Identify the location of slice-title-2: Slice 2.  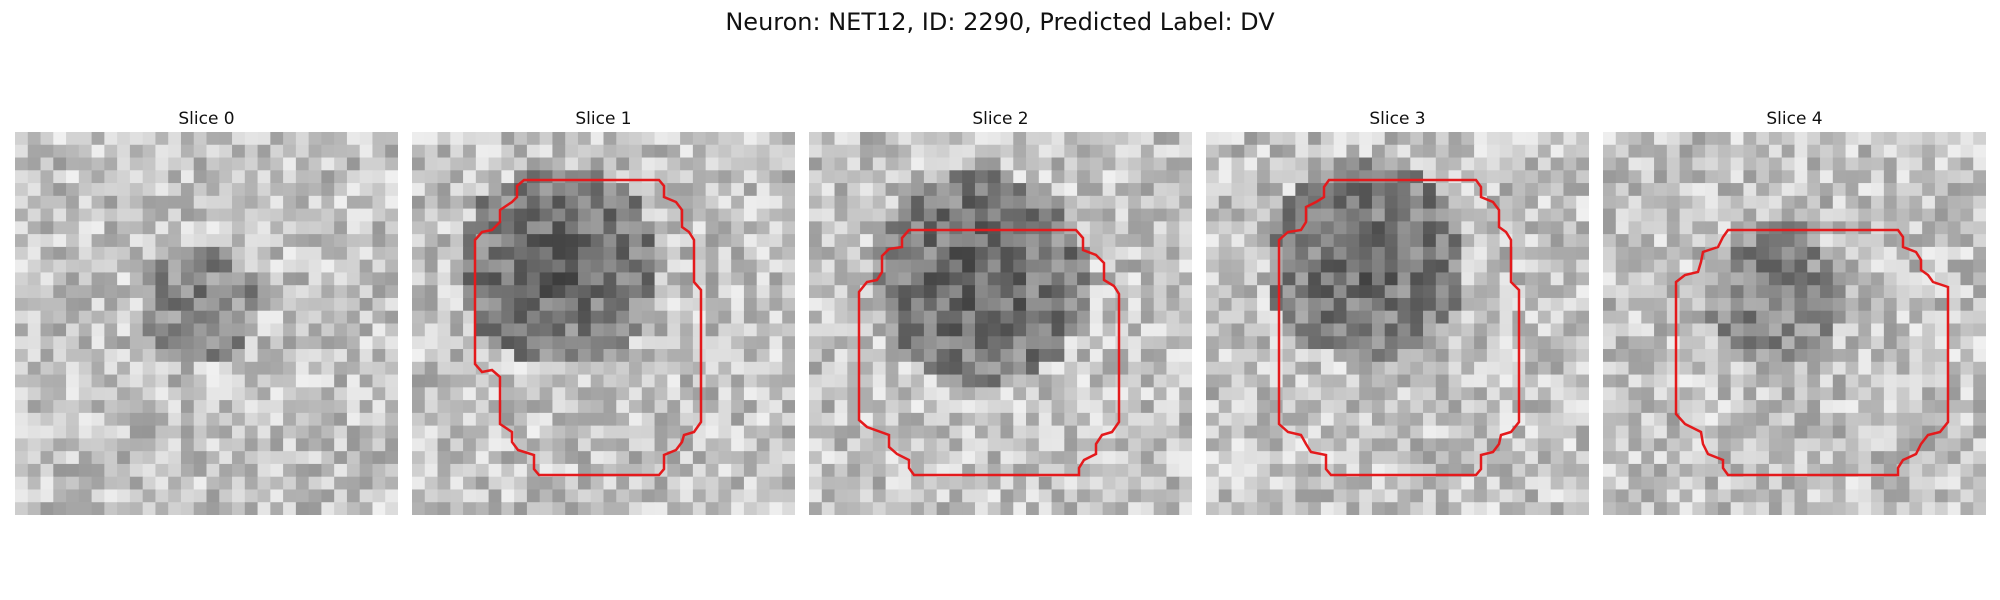
(1000, 119).